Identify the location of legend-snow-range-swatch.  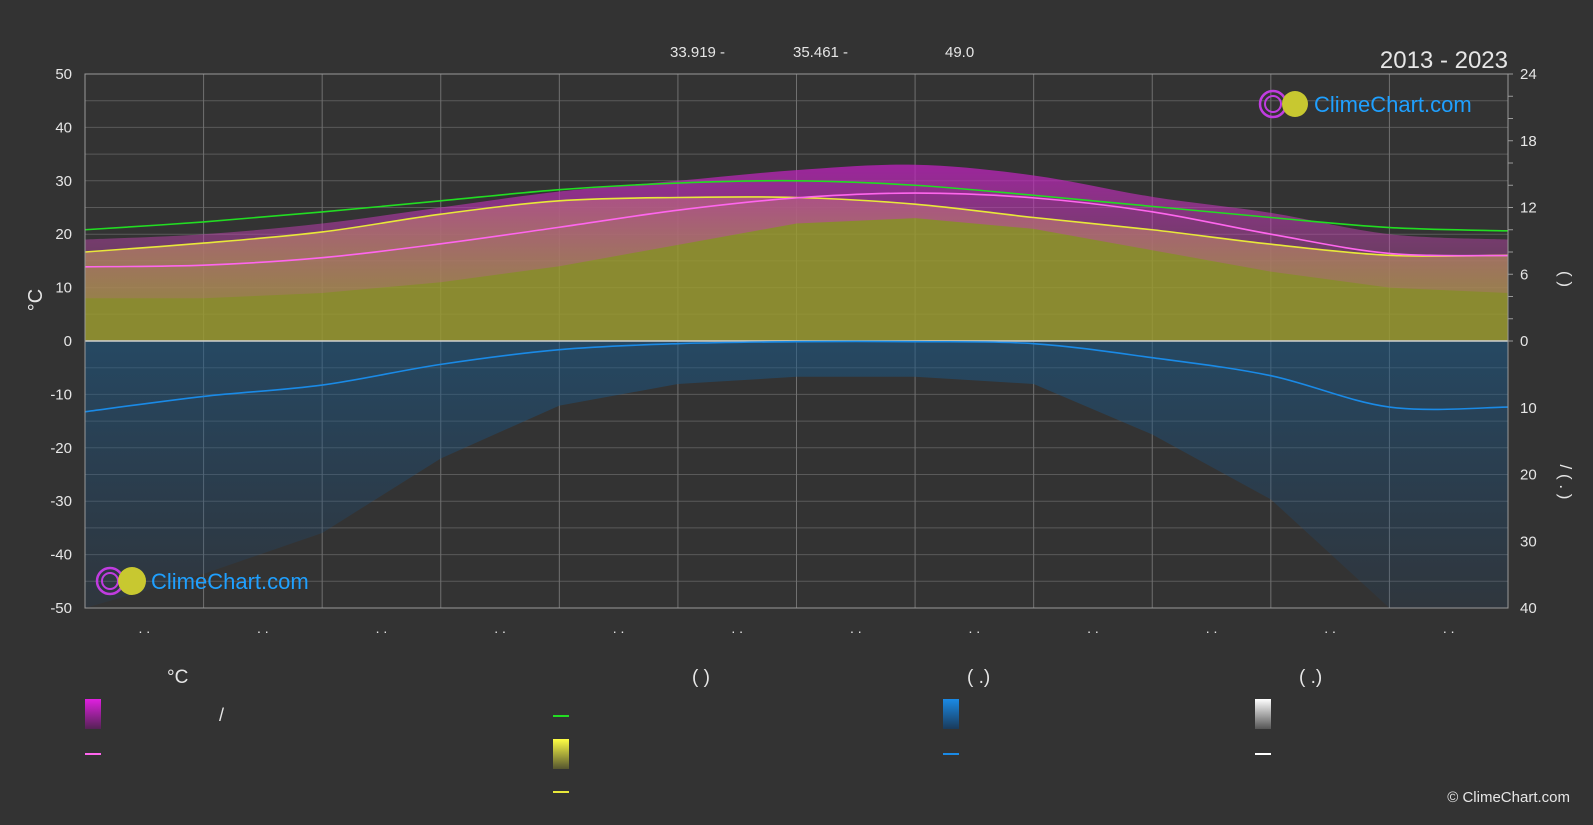
(1263, 714).